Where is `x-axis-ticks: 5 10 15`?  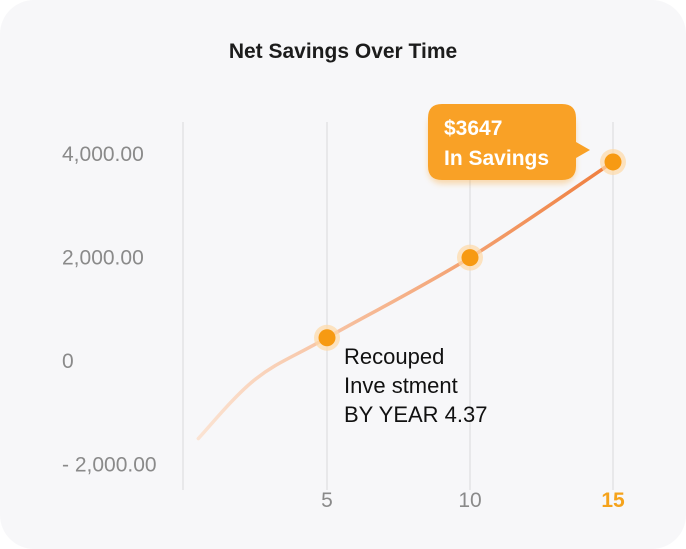
x-axis-ticks: 5 10 15 is located at coordinates (473, 500).